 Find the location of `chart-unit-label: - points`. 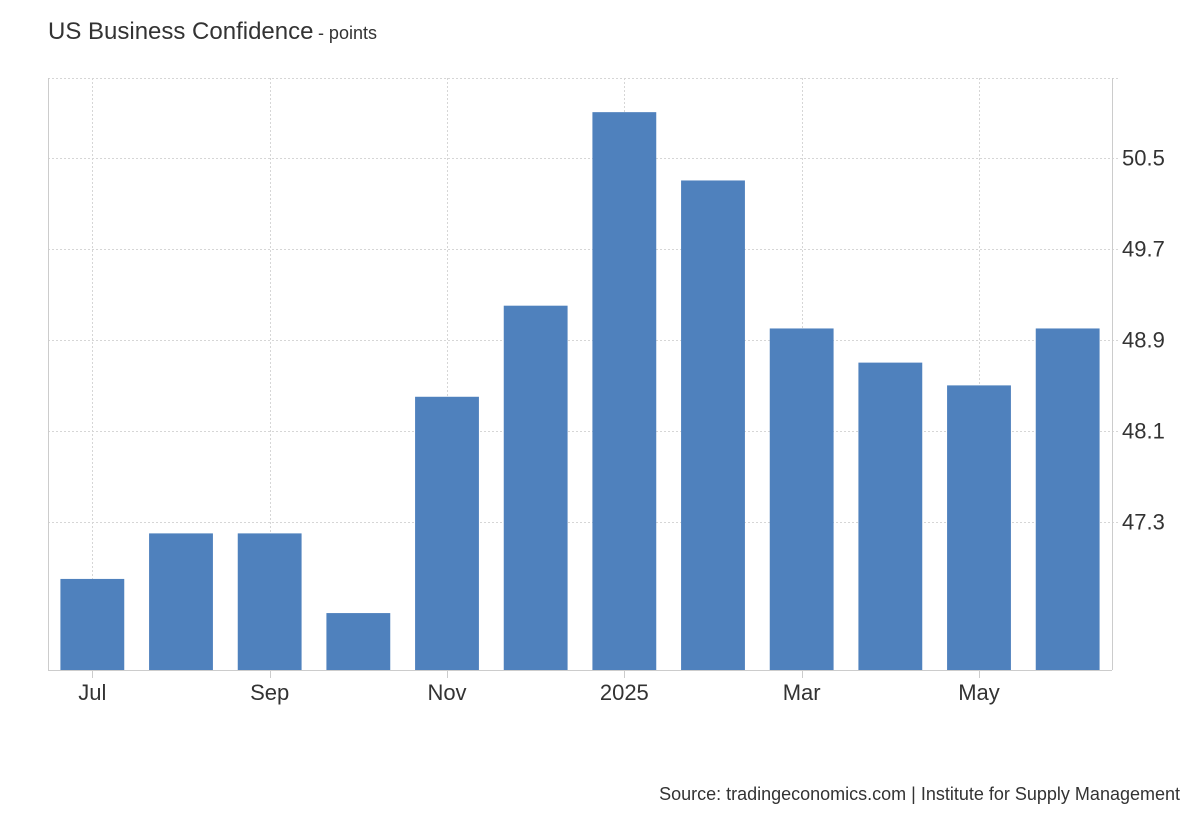

chart-unit-label: - points is located at coordinates (347, 33).